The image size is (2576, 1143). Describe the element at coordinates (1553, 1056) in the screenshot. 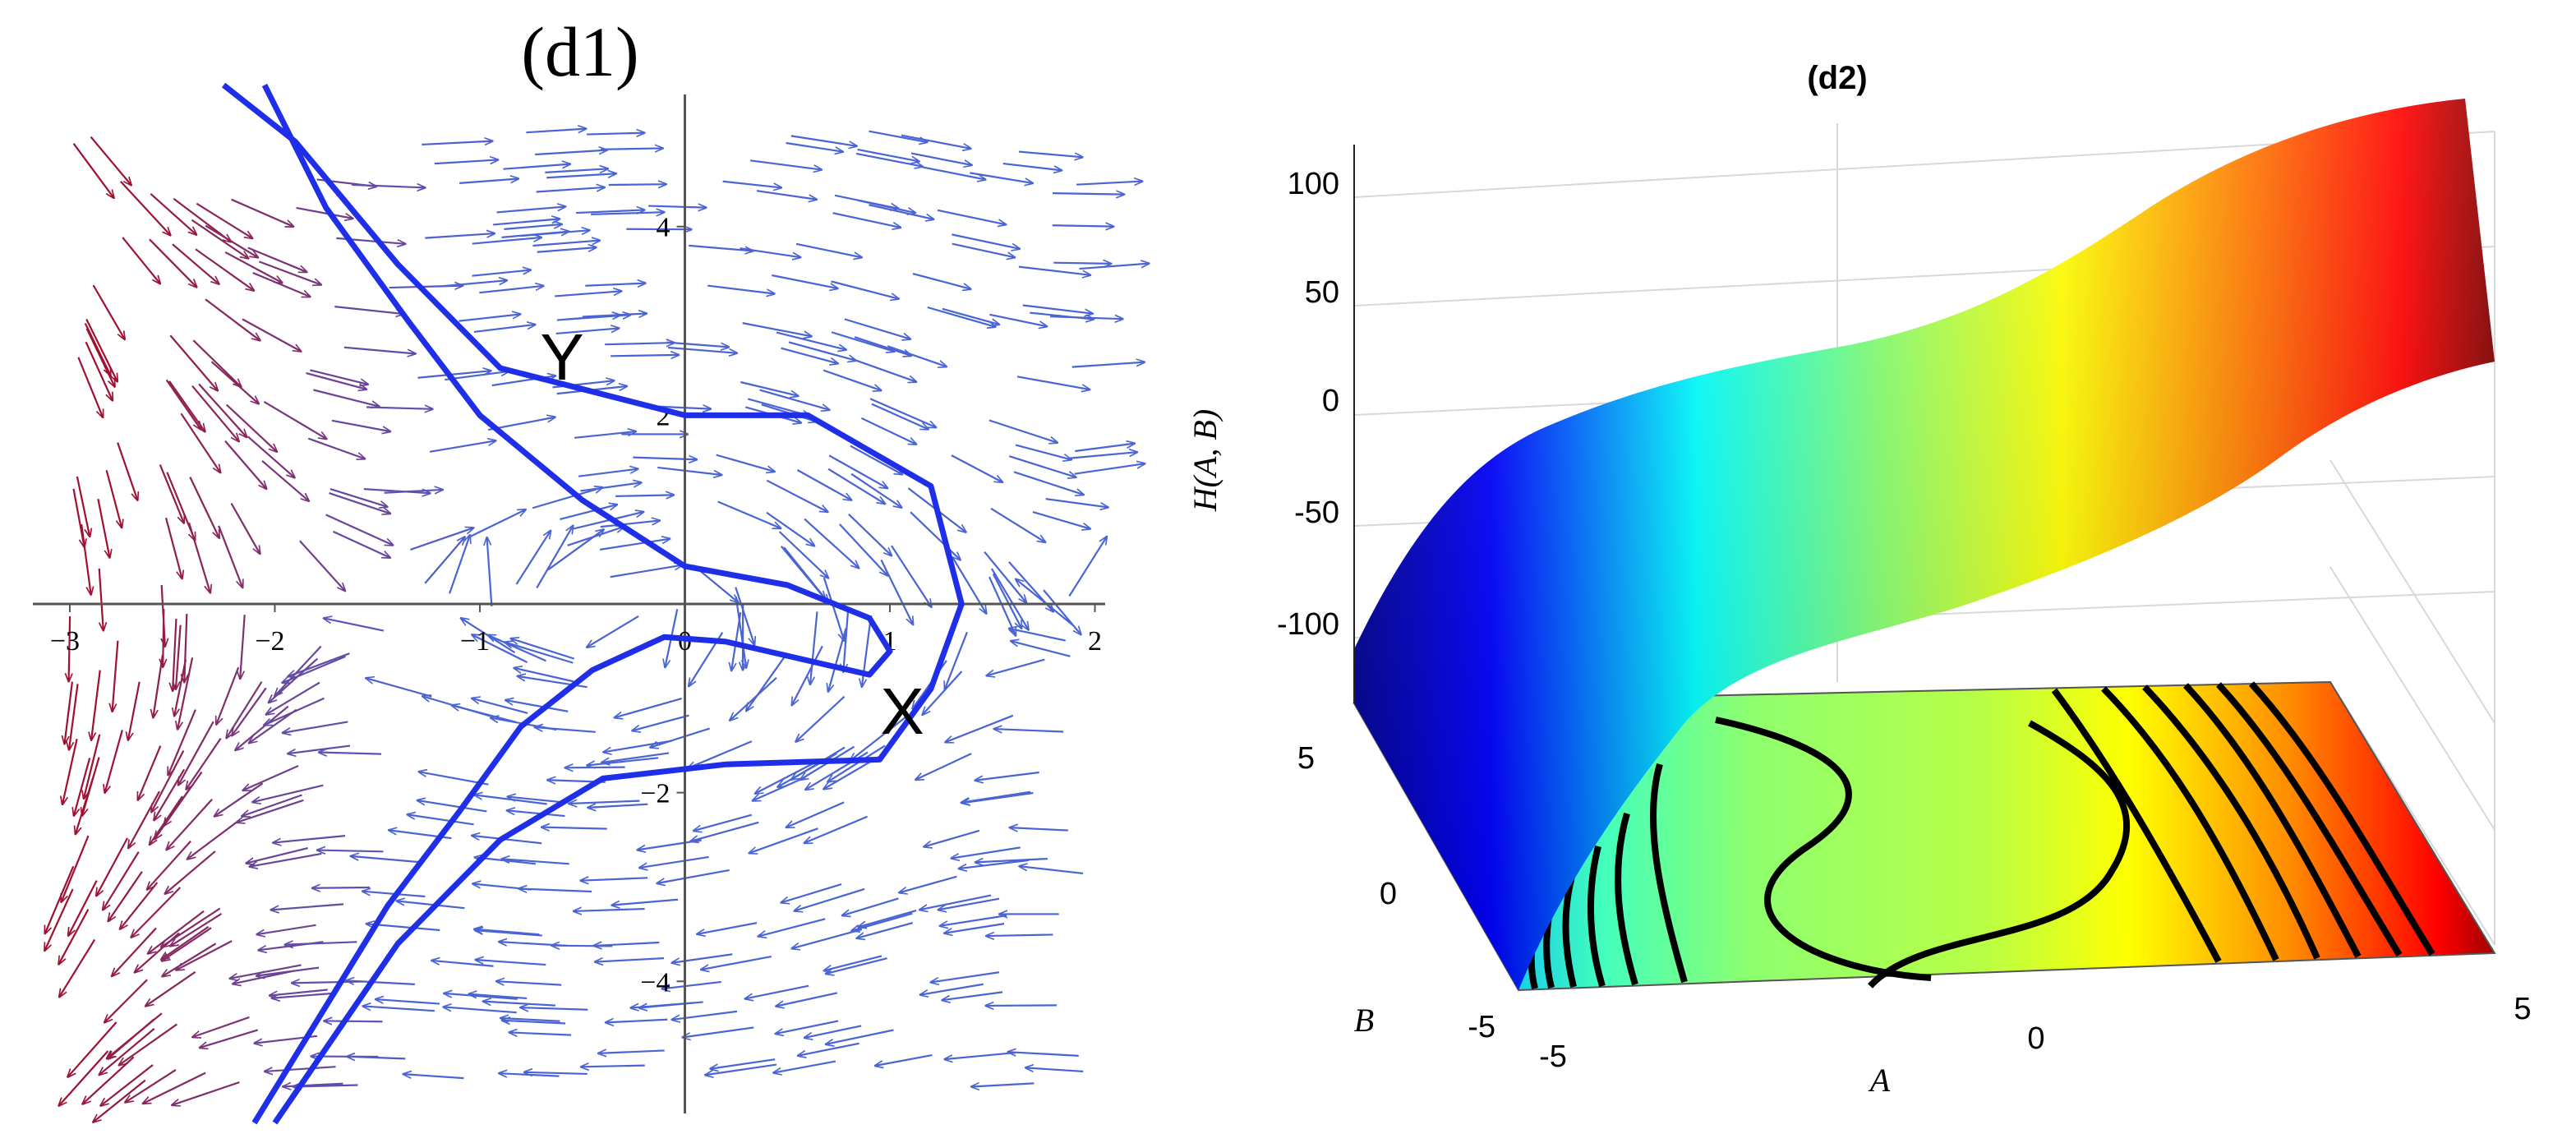

I see `a-tick-label: -5` at that location.